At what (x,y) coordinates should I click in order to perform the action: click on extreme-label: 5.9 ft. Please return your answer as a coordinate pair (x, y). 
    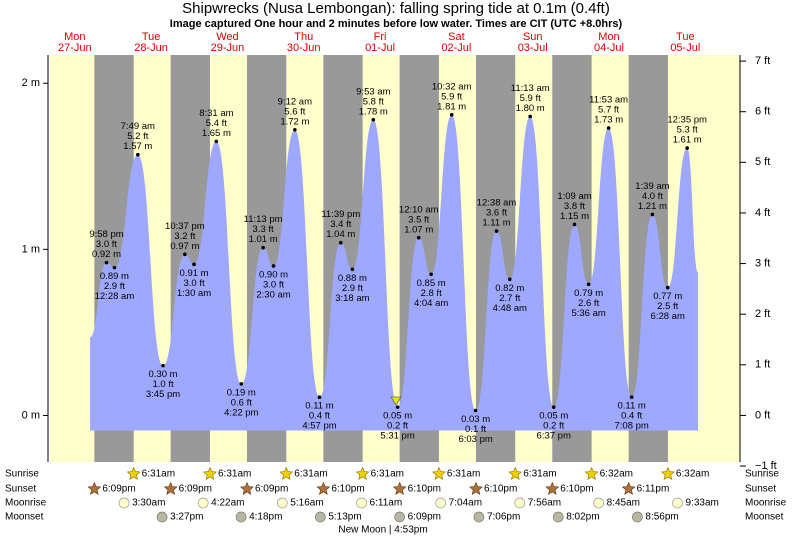
    Looking at the image, I should click on (530, 98).